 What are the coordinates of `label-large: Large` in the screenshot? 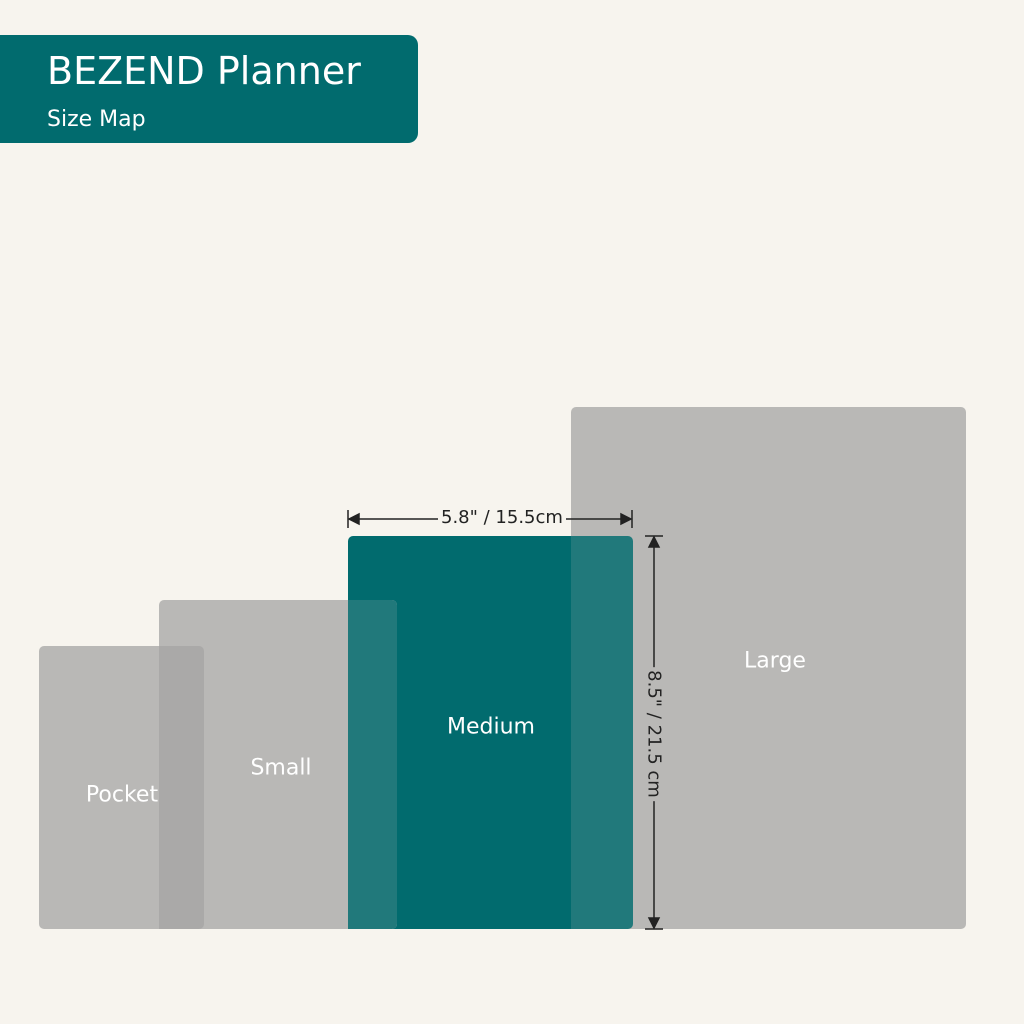 It's located at (775, 661).